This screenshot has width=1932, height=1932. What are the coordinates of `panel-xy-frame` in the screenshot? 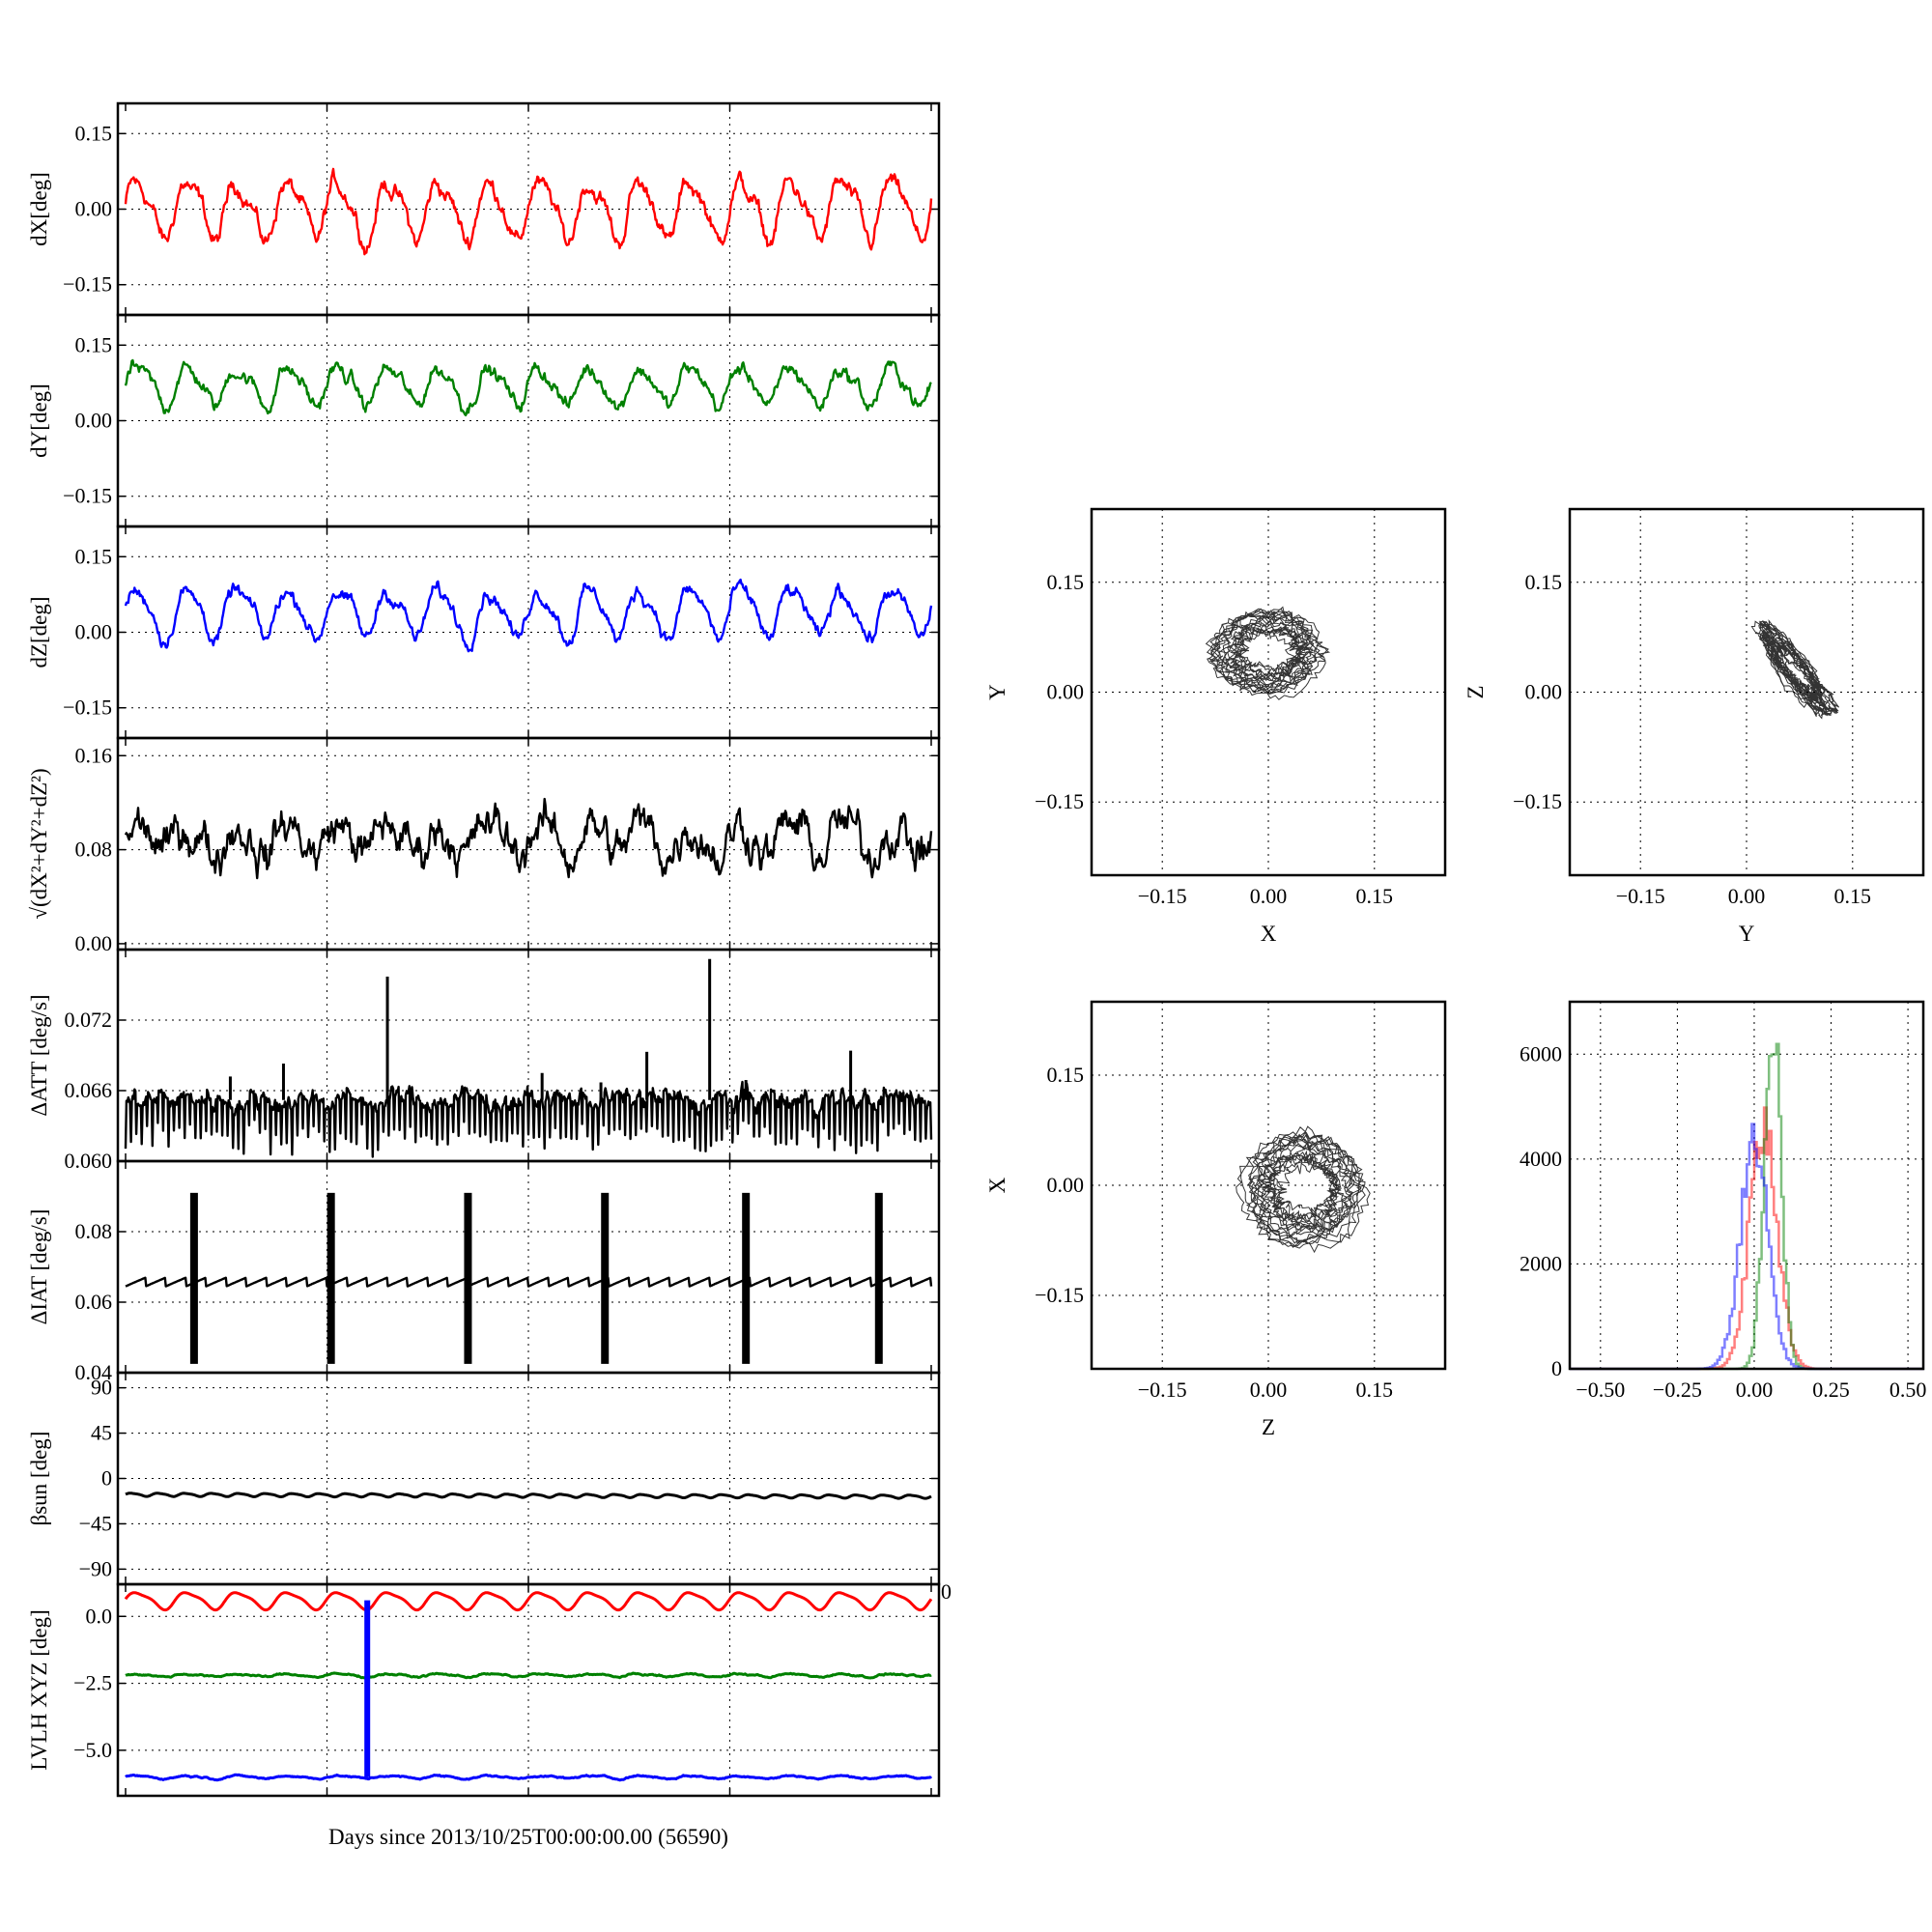 It's located at (1268, 692).